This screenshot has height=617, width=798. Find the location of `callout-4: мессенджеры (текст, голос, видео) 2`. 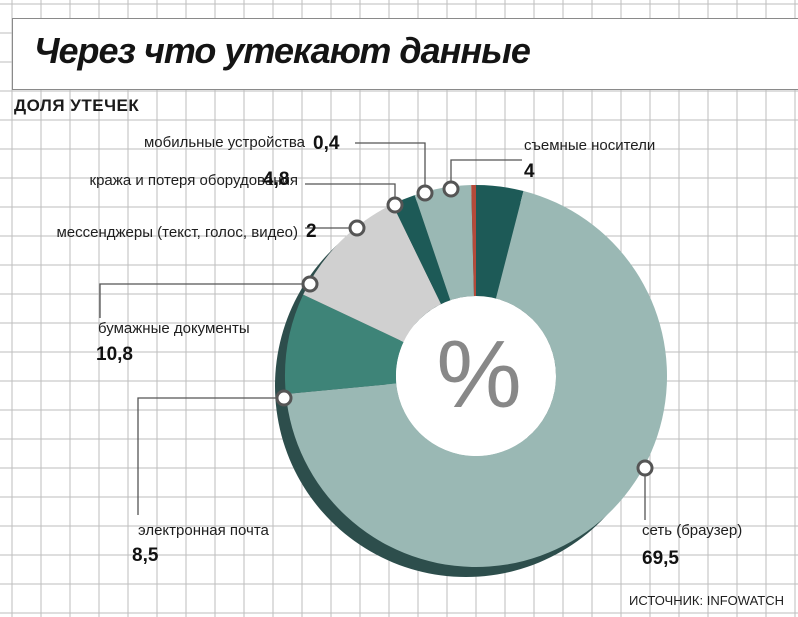

callout-4: мессенджеры (текст, голос, видео) 2 is located at coordinates (211, 230).